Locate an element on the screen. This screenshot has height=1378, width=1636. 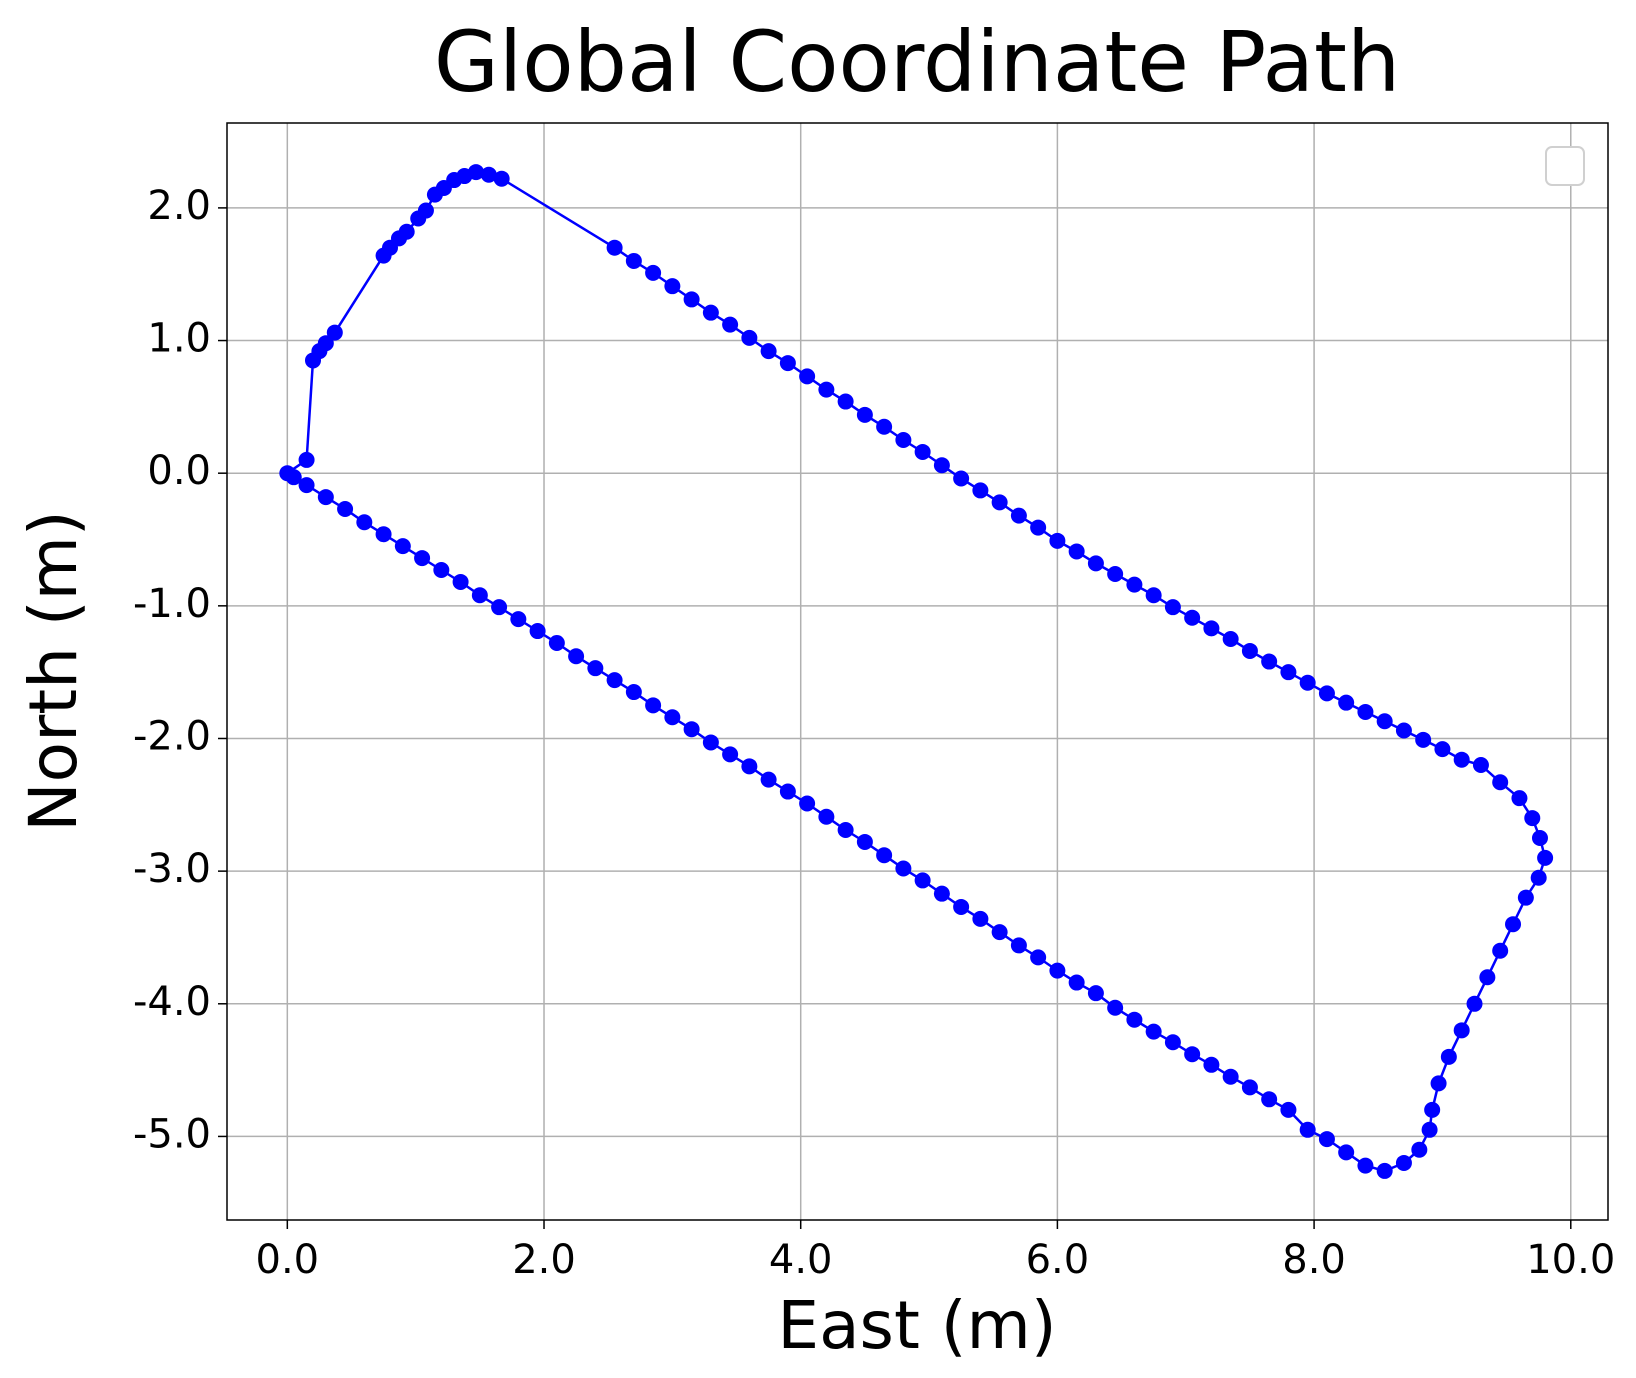
y-tick-label: -4.0 is located at coordinates (172, 1002).